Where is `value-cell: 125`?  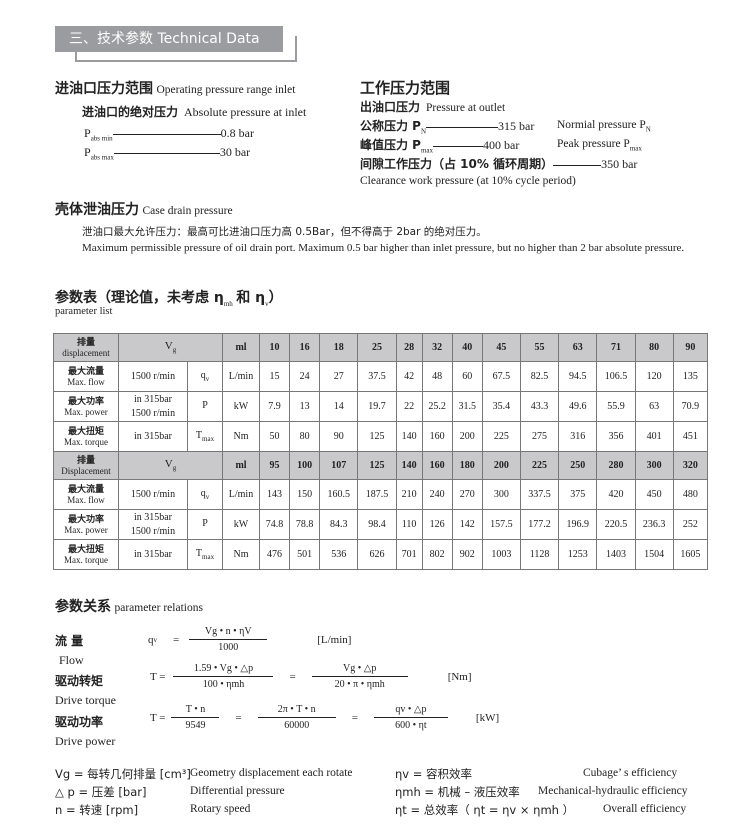
value-cell: 125 is located at coordinates (377, 436).